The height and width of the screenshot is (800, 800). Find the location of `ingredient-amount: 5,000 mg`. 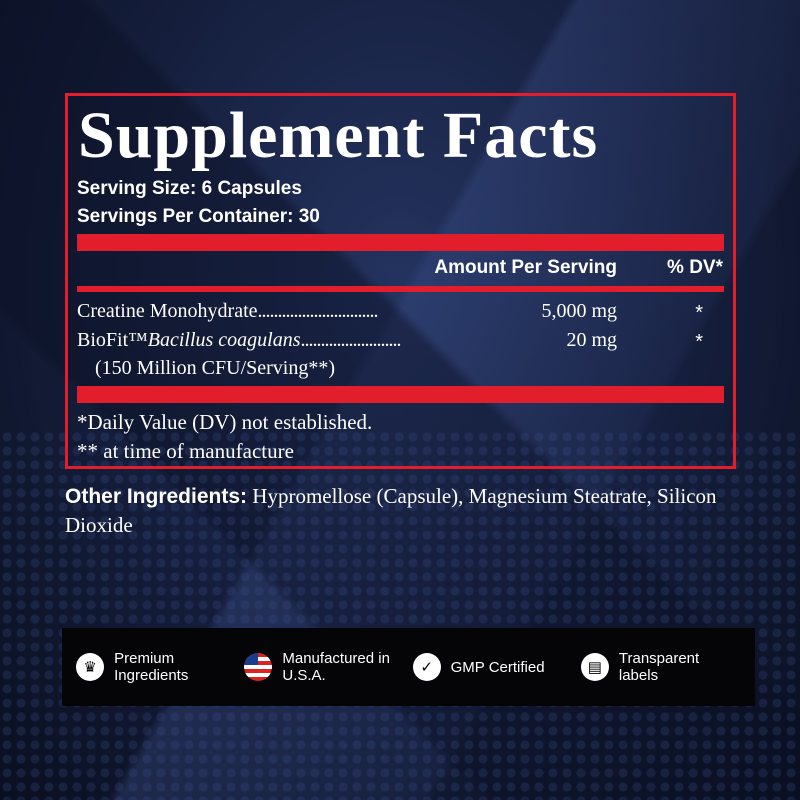

ingredient-amount: 5,000 mg is located at coordinates (579, 311).